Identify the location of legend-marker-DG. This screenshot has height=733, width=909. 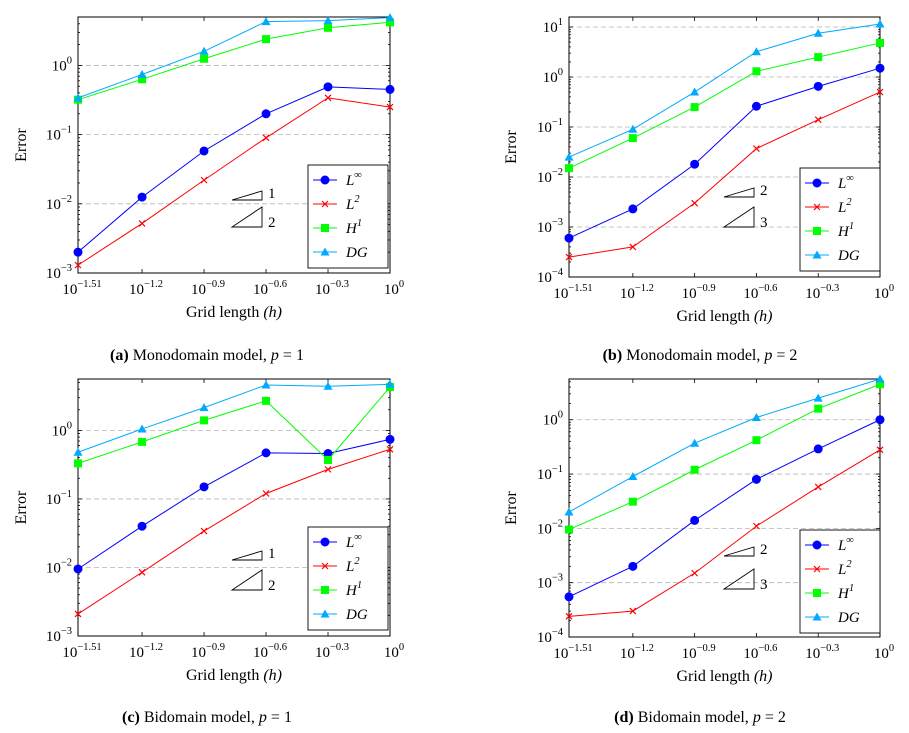
(817, 616).